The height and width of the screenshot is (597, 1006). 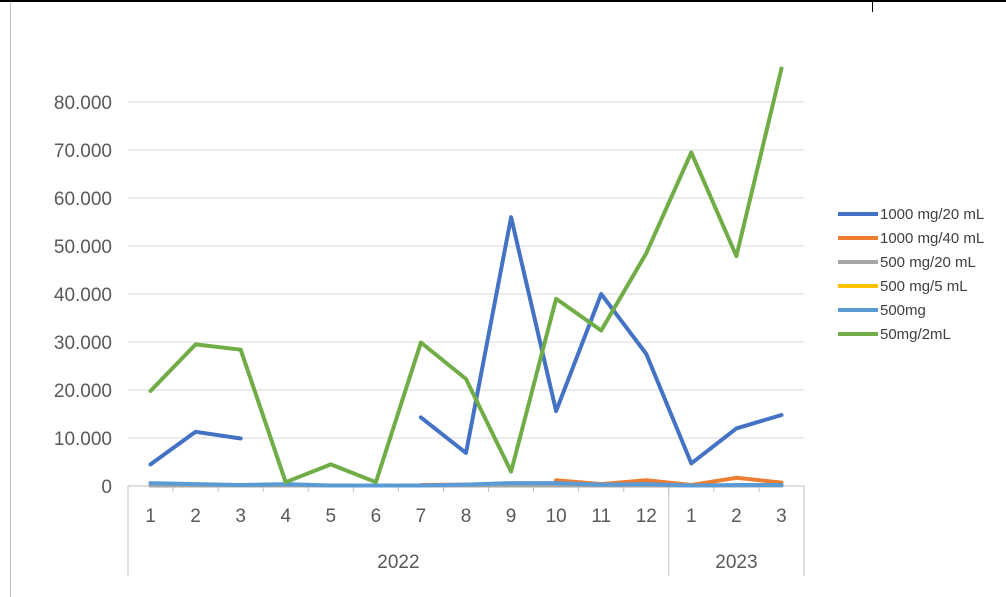 What do you see at coordinates (10, 299) in the screenshot?
I see `sheet-border-left` at bounding box center [10, 299].